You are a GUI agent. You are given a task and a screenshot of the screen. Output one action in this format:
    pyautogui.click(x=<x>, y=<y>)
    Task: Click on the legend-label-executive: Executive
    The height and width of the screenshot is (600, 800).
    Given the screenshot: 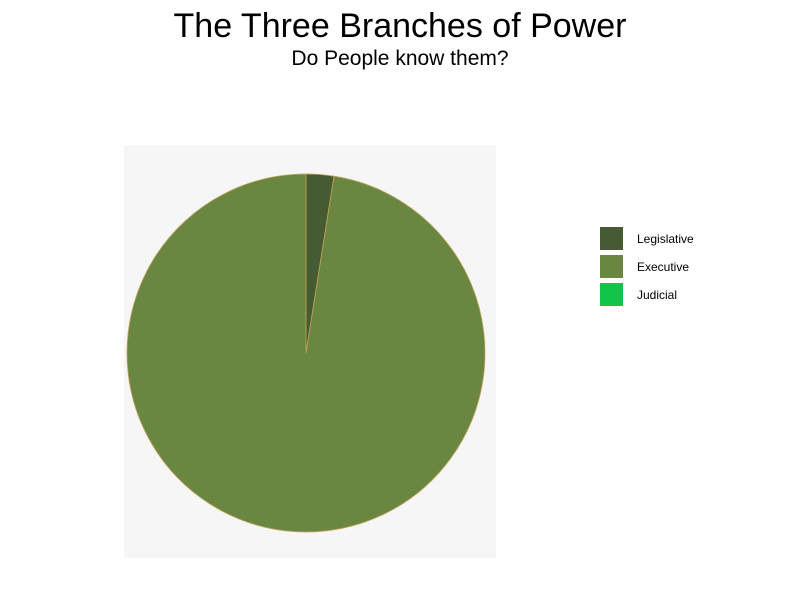 What is the action you would take?
    pyautogui.click(x=663, y=267)
    